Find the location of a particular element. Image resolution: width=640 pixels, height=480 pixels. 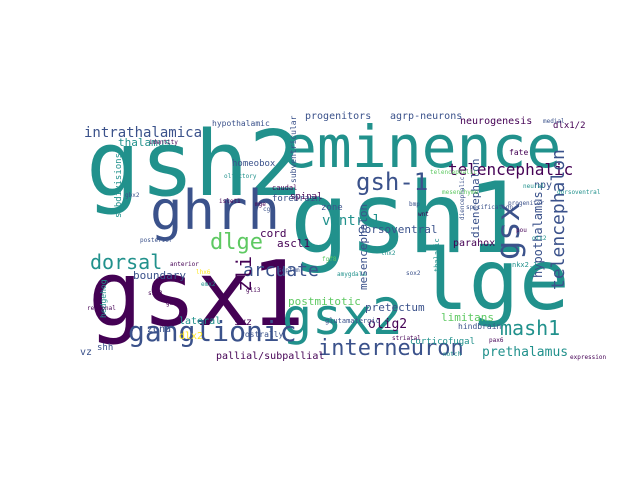

cloud-word: regional is located at coordinates (101, 308).